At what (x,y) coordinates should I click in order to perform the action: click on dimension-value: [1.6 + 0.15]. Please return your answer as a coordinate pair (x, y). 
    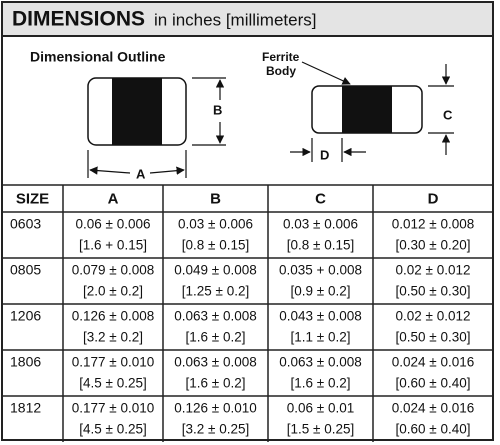
    Looking at the image, I should click on (113, 245).